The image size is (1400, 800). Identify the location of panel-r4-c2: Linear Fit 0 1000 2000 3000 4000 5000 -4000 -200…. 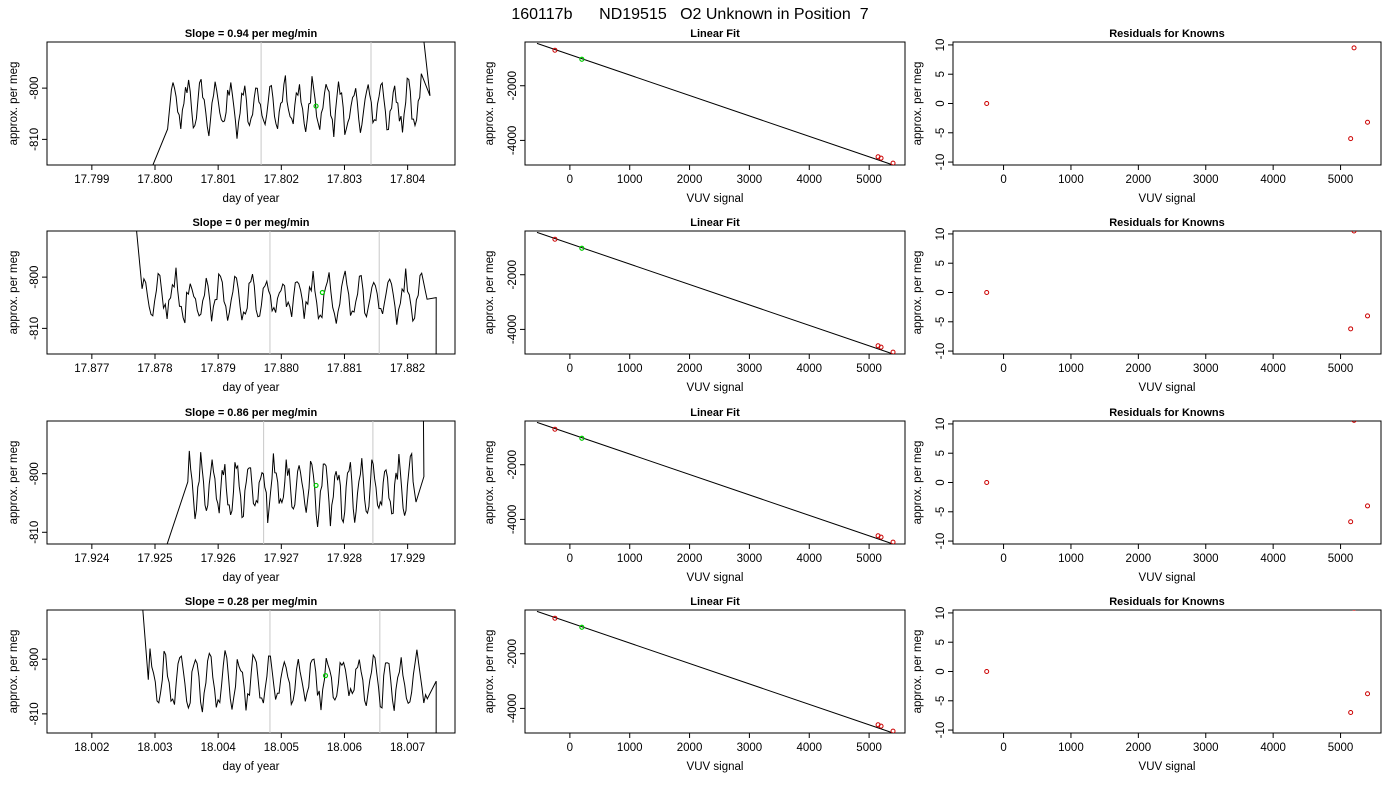
(695, 684).